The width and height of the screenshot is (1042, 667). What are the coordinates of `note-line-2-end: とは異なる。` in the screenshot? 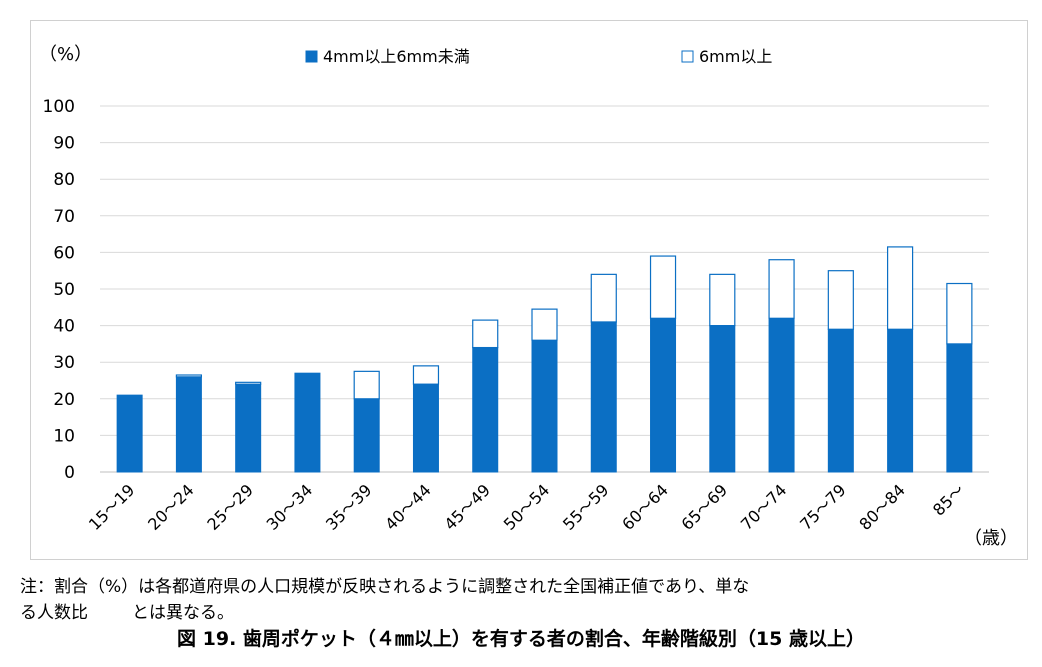 It's located at (183, 613).